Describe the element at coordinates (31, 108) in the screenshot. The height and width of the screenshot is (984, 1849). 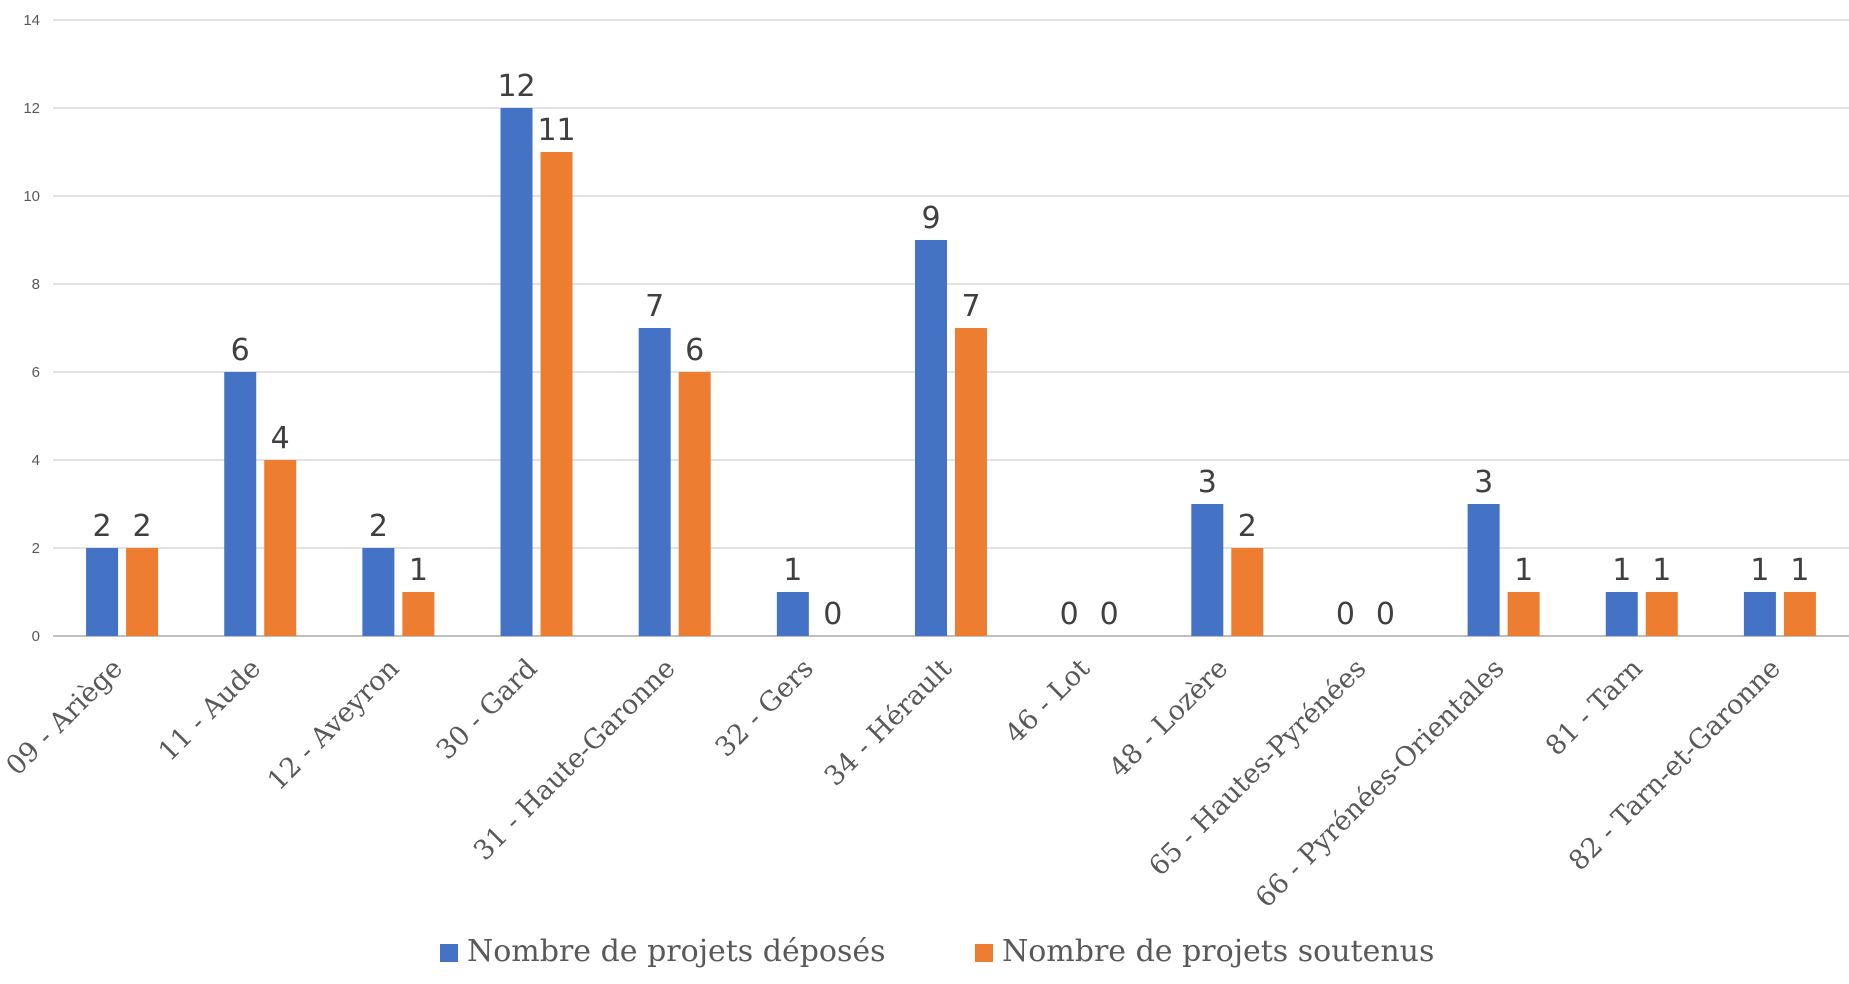
I see `y-tick-label: 12` at that location.